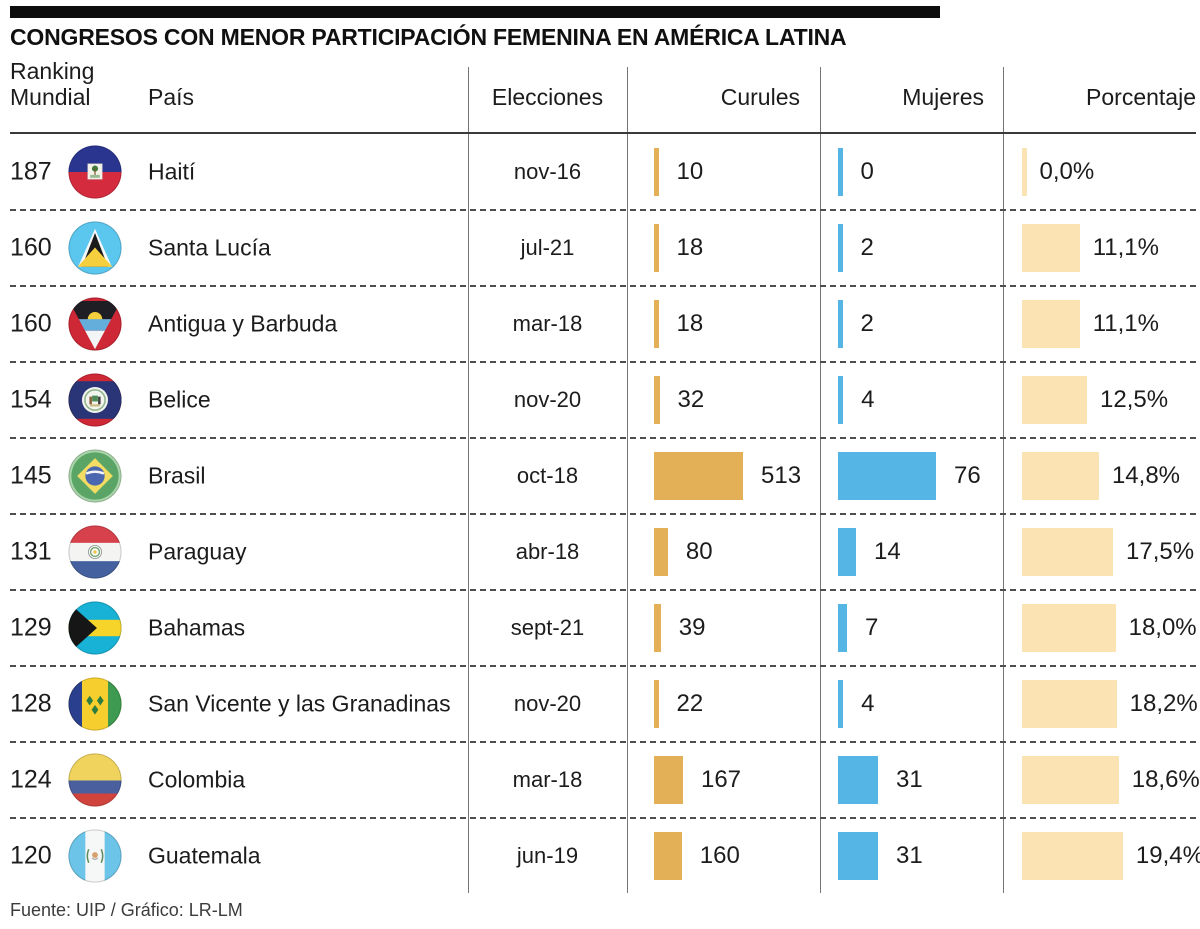 This screenshot has width=1200, height=929. I want to click on column-header-ranking-line2: Mundial, so click(50, 97).